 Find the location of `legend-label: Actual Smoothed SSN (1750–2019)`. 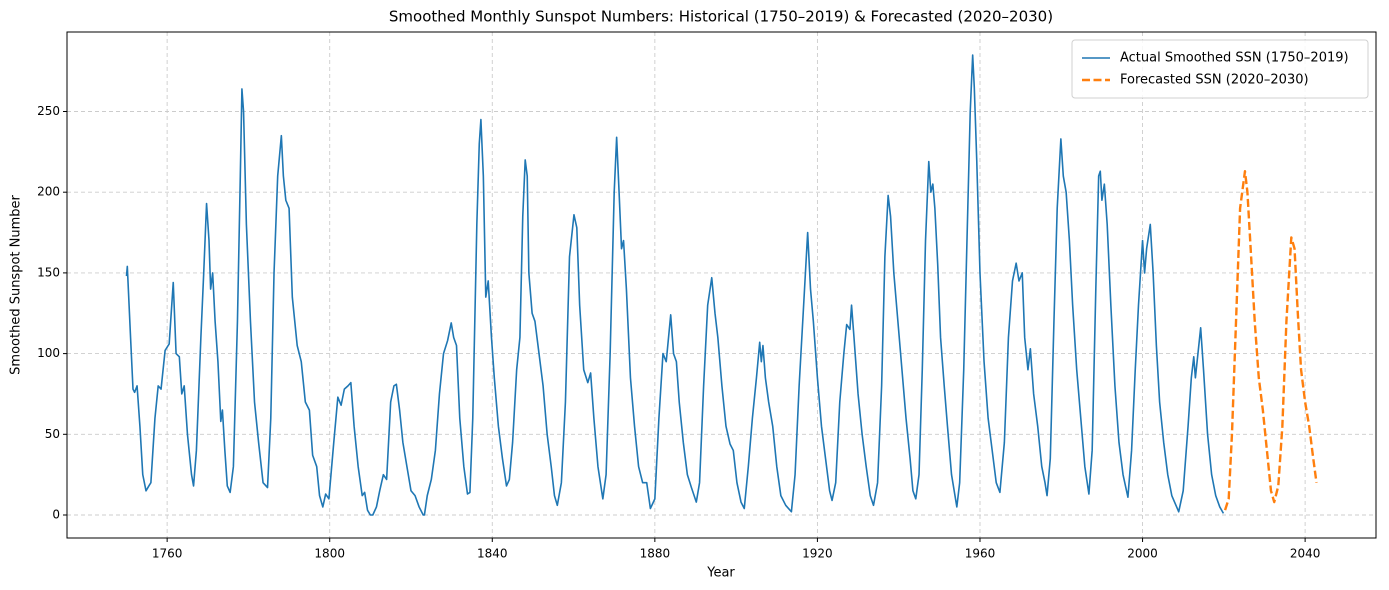

legend-label: Actual Smoothed SSN (1750–2019) is located at coordinates (1234, 58).